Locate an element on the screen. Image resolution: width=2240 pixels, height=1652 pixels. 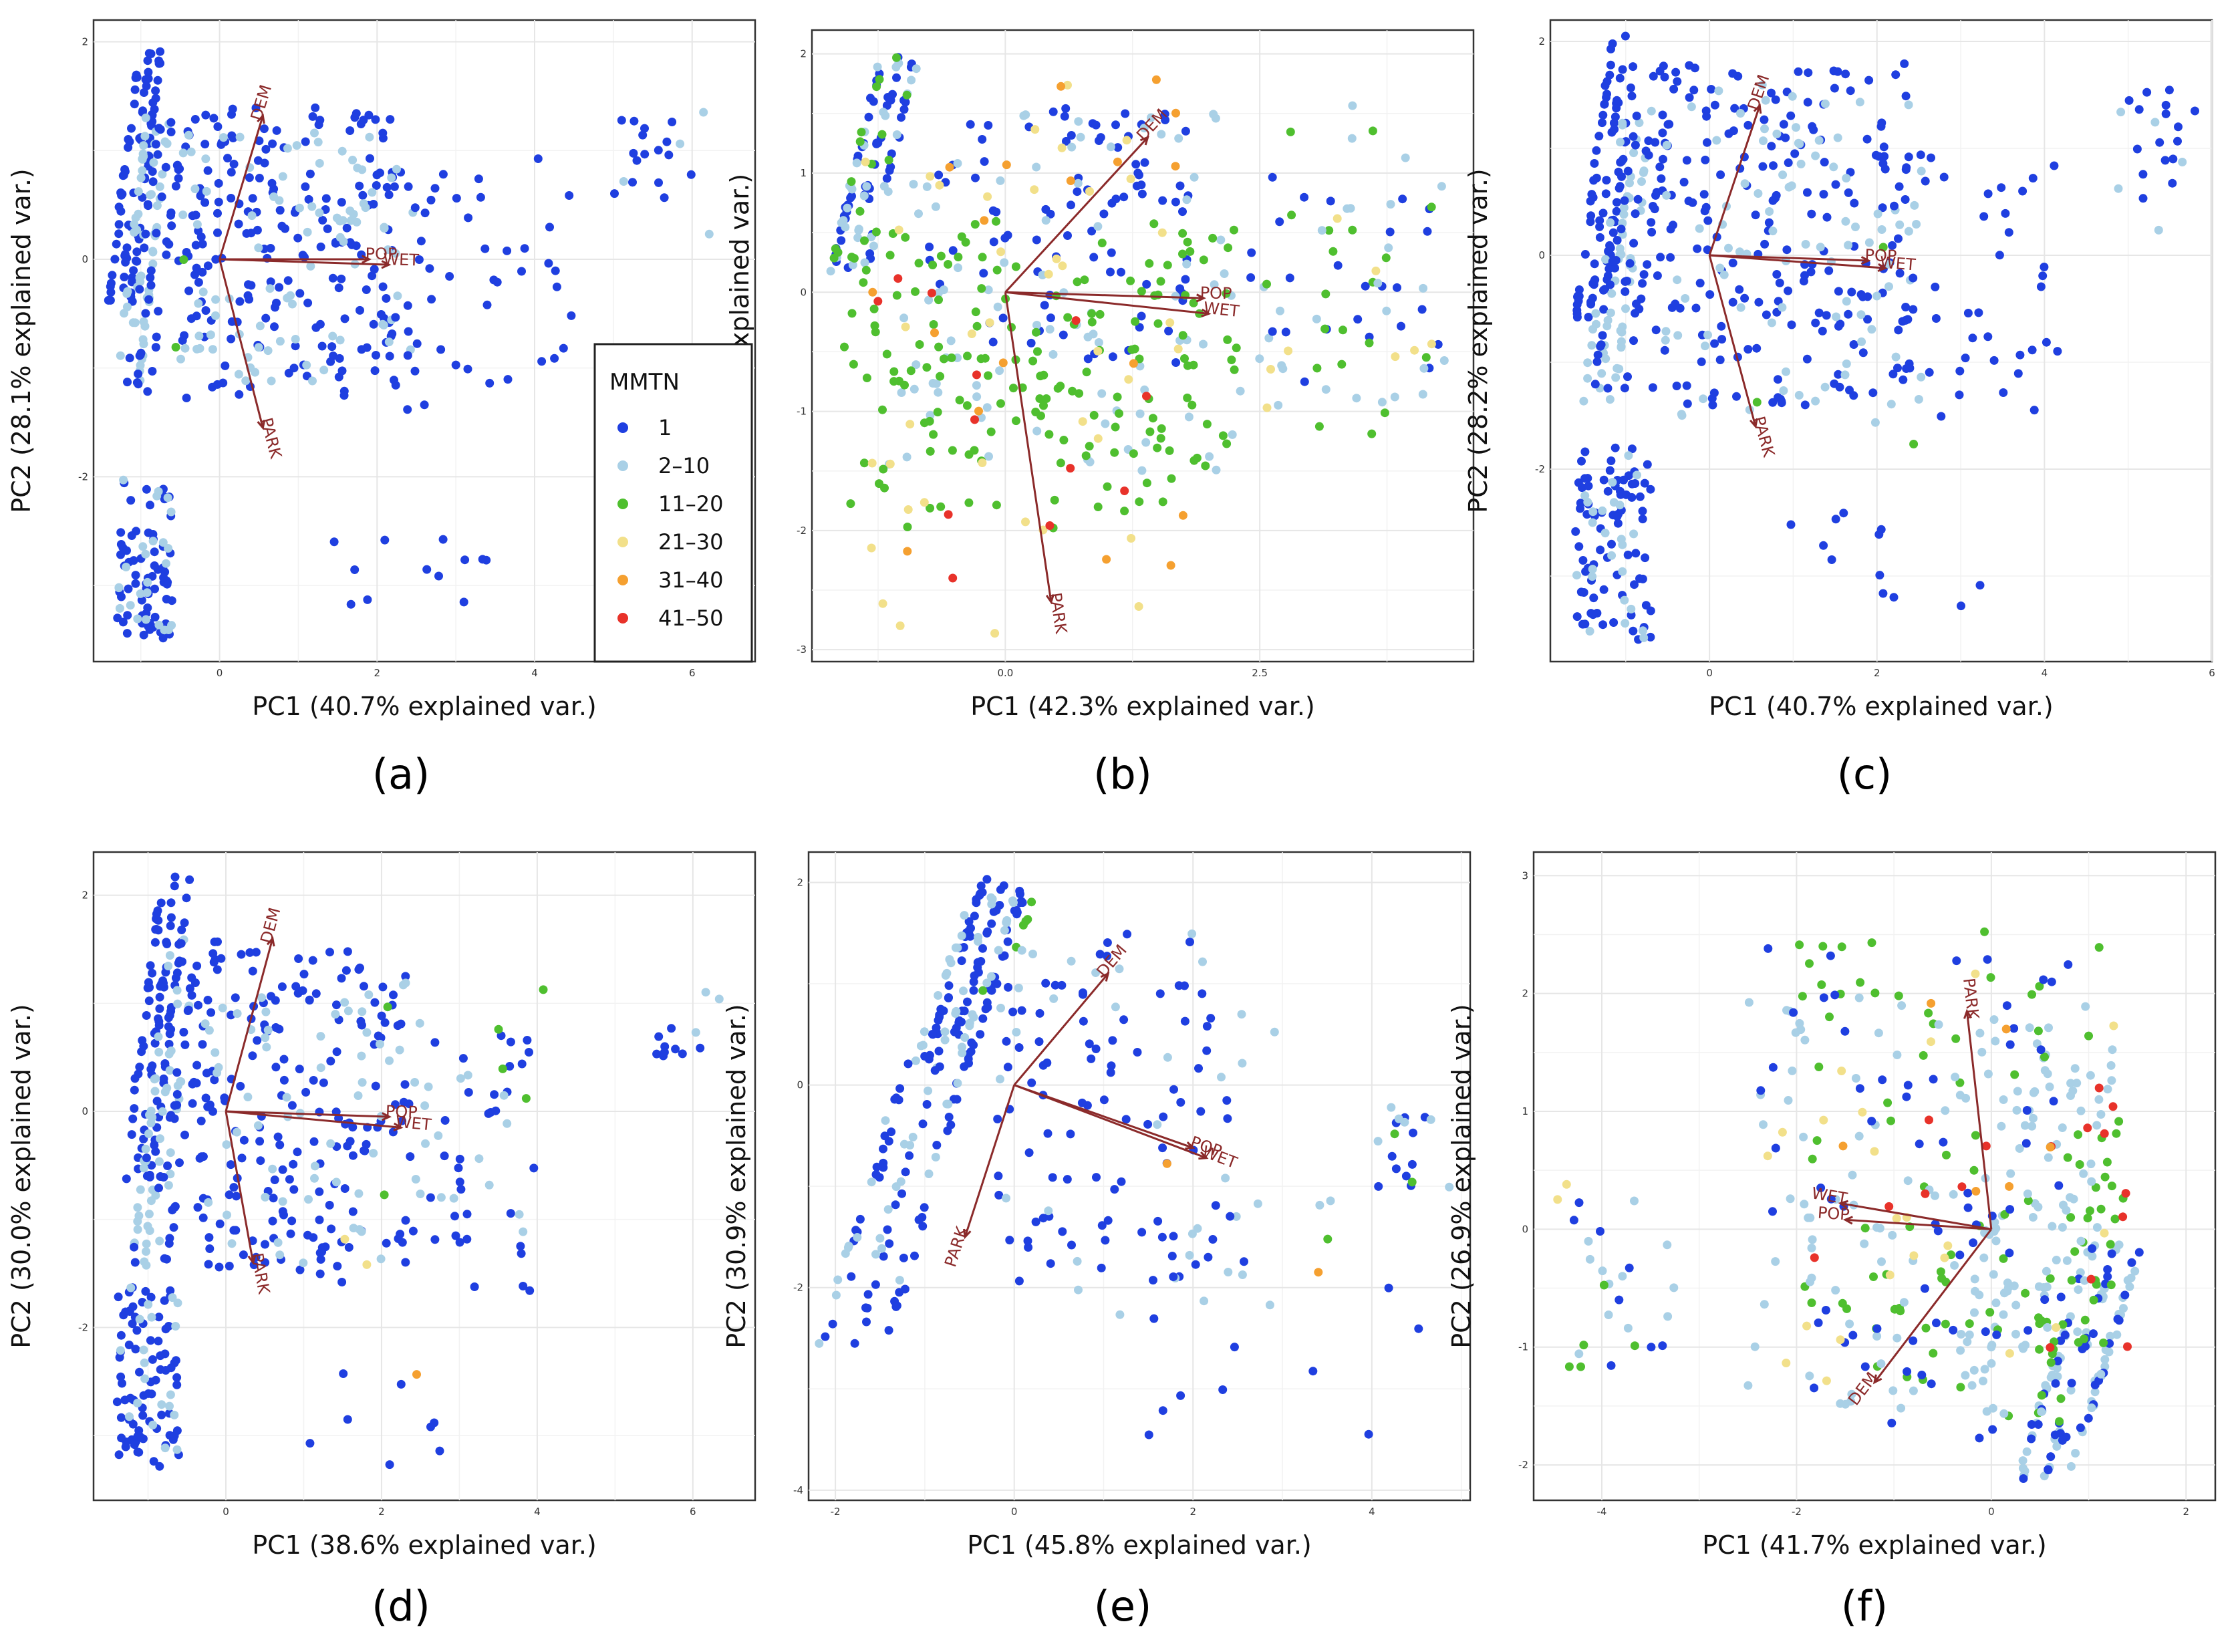
legend-box is located at coordinates (673, 503).